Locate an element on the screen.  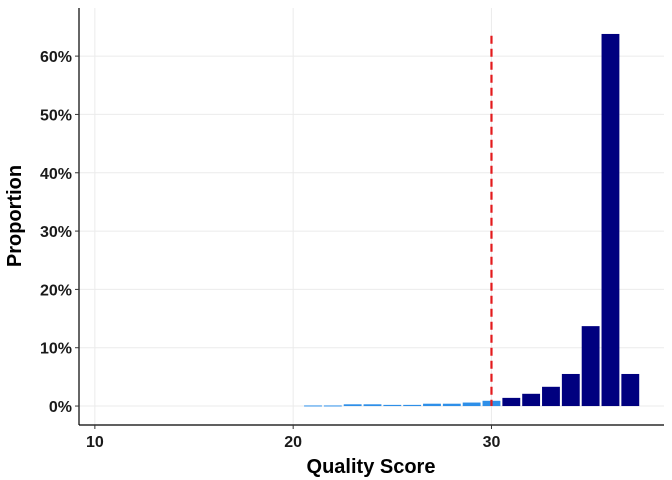
bar-q31 is located at coordinates (511, 402).